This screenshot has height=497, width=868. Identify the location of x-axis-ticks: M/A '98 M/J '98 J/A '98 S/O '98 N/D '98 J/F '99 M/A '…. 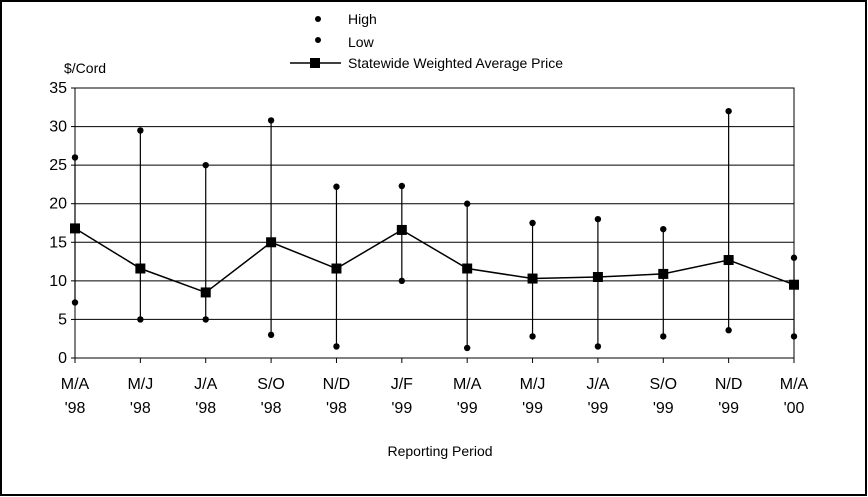
(435, 387).